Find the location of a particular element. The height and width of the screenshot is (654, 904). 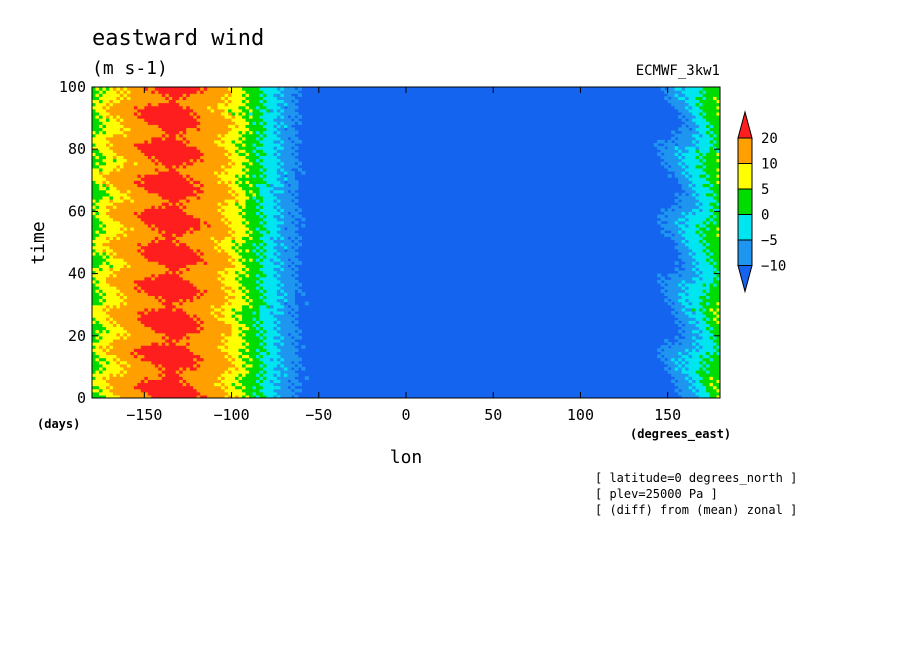

heat-cell-2022 is located at coordinates (265, 135).